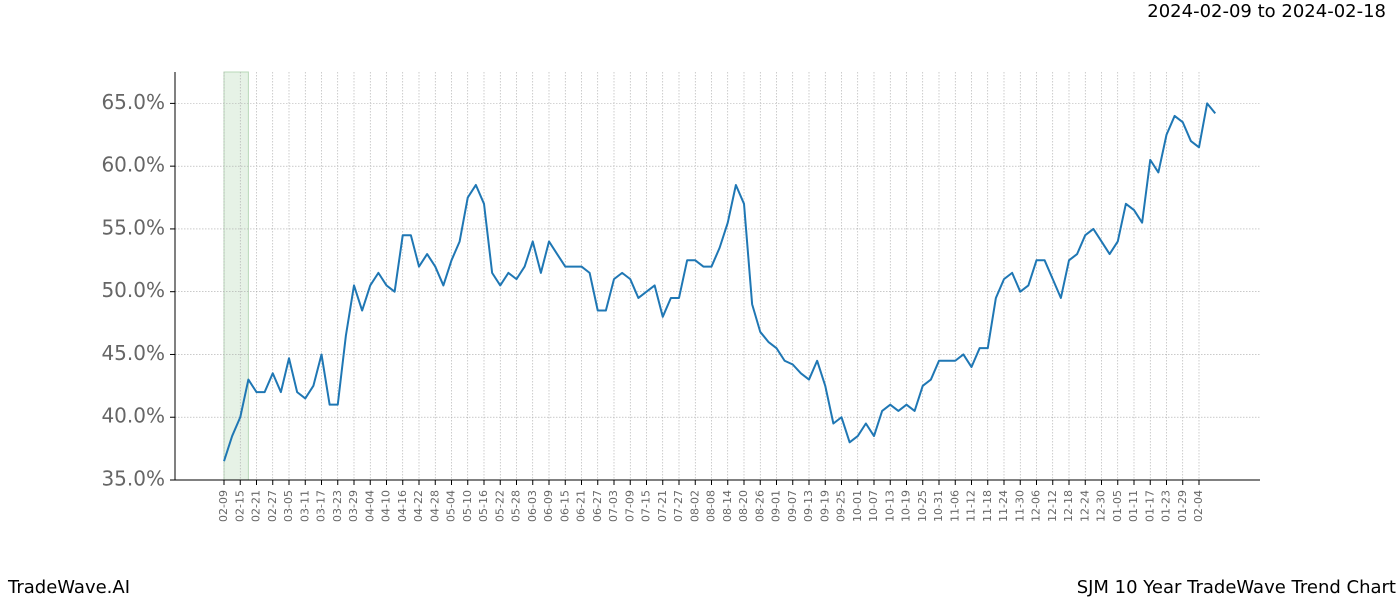 This screenshot has height=600, width=1400. What do you see at coordinates (971, 506) in the screenshot?
I see `x-tick-label: 11-12` at bounding box center [971, 506].